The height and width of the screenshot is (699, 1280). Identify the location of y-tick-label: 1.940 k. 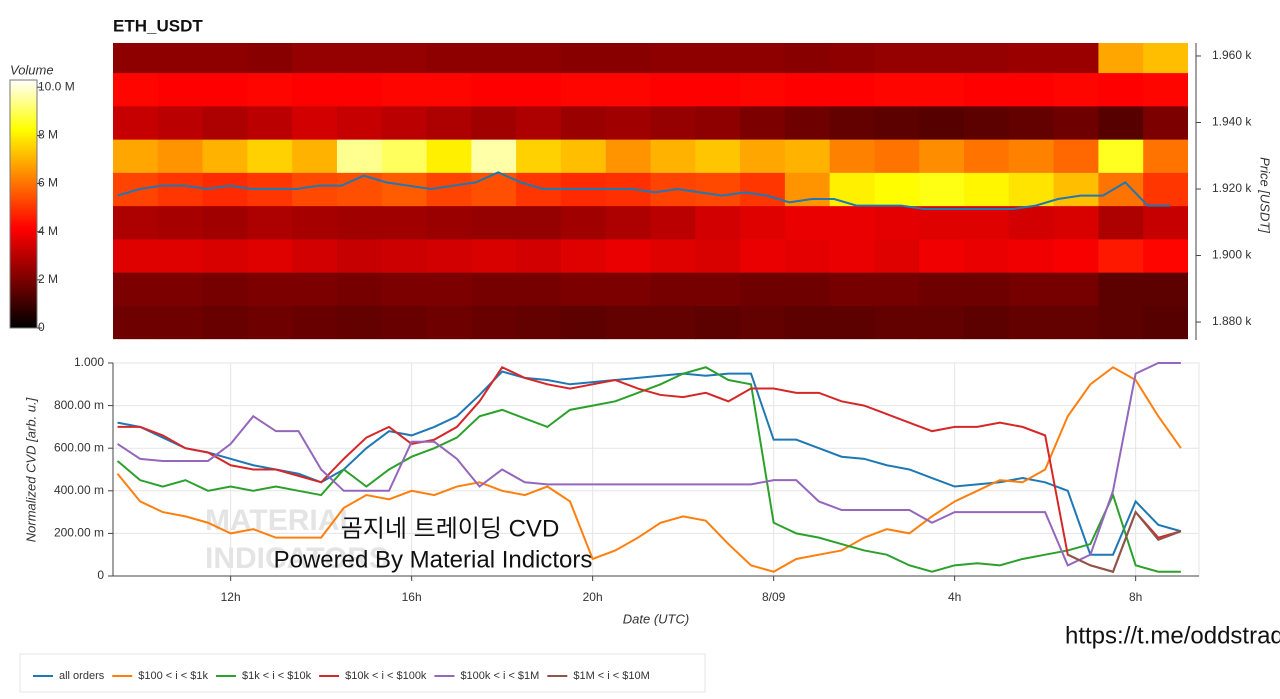
(1232, 122).